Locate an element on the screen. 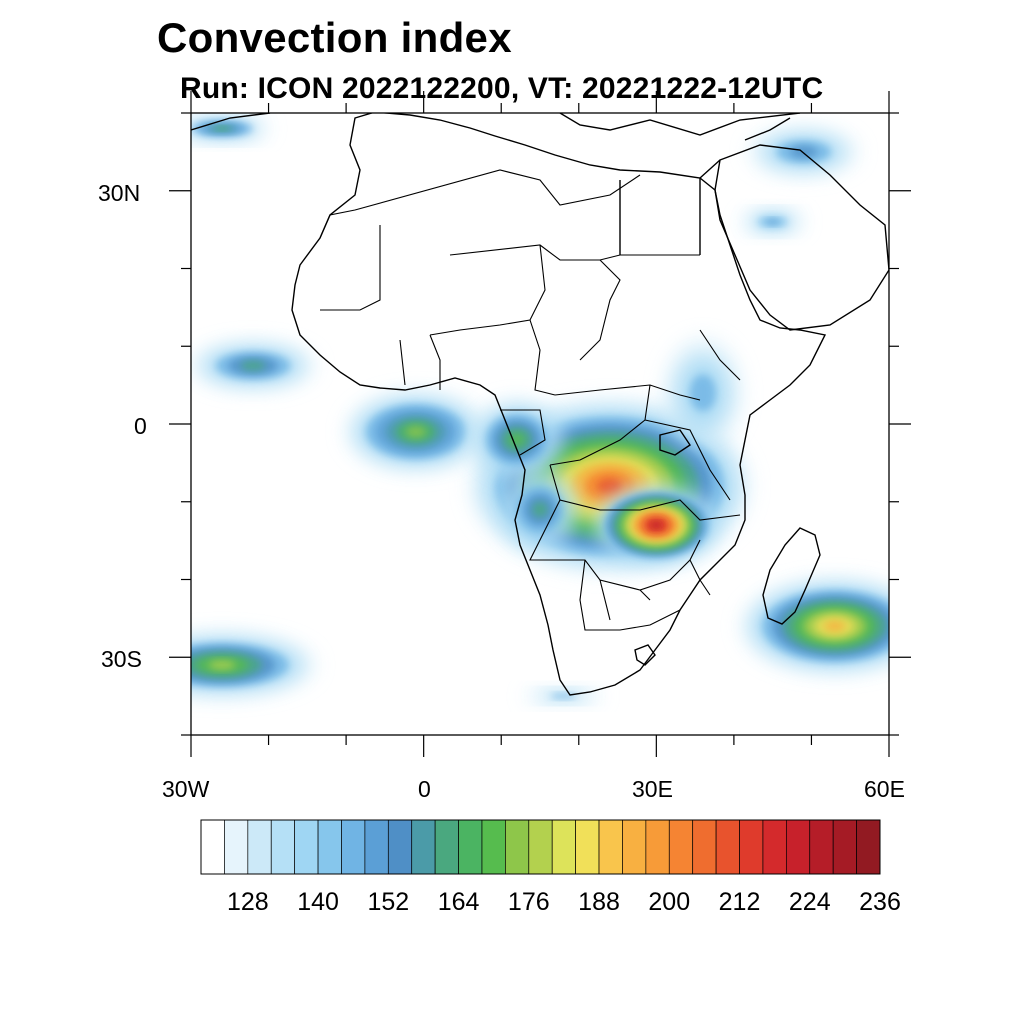  colorbar-label: 224 is located at coordinates (809, 902).